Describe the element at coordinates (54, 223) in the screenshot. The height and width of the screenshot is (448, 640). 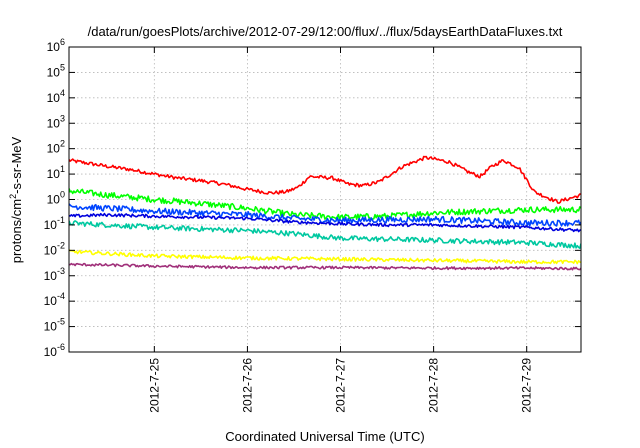
I see `y-tick-label: 10⁻¹` at that location.